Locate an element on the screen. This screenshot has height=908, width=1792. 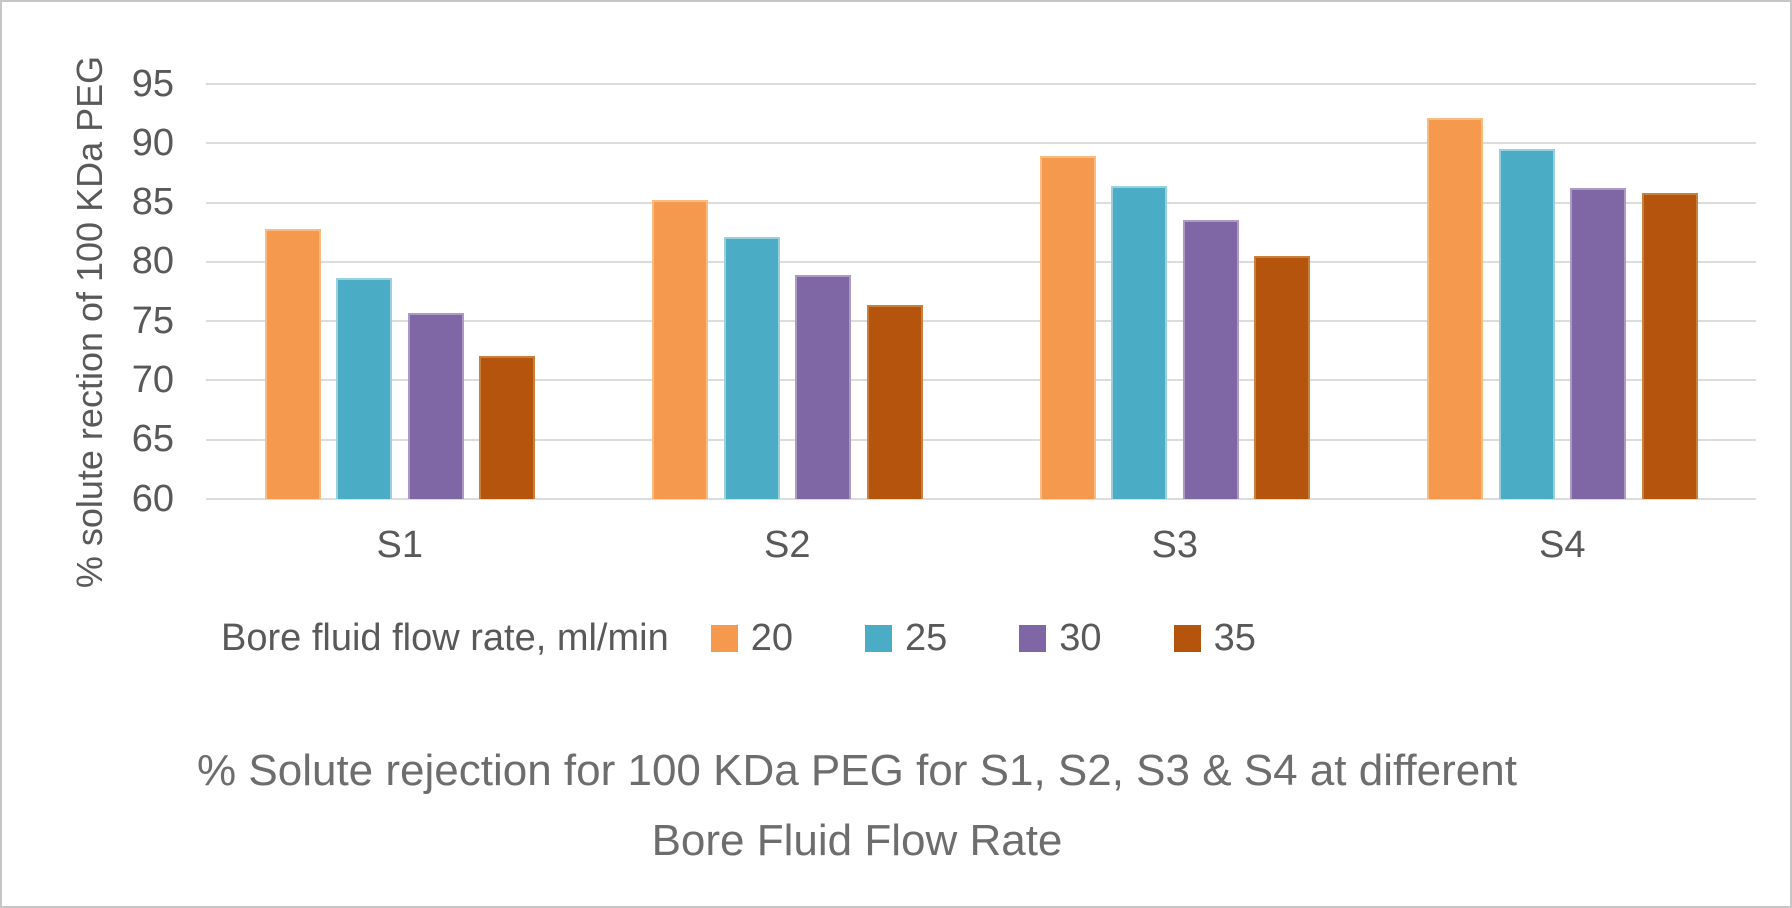
legend-item-30: 30 is located at coordinates (1060, 638).